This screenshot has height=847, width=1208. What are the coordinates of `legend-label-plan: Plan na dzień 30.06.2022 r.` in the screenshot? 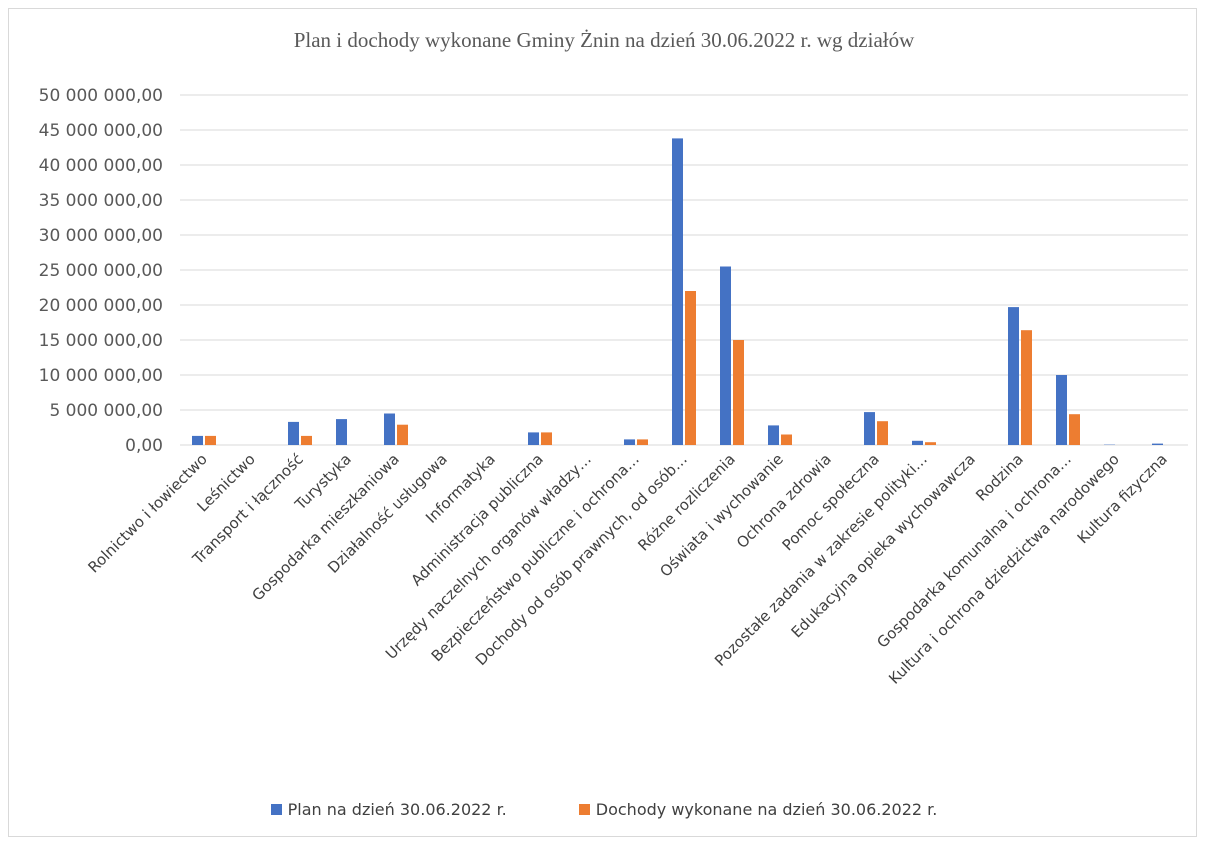 It's located at (397, 809).